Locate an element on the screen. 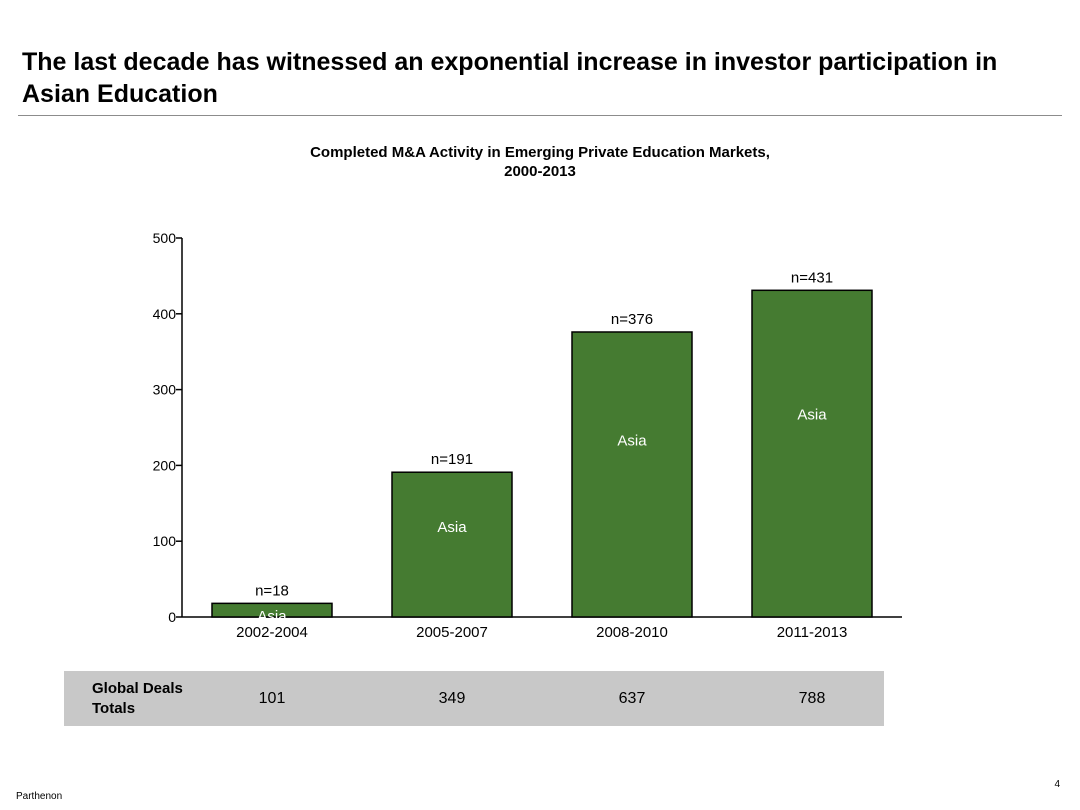 The height and width of the screenshot is (810, 1080). global-deals-totals-row: Global Deals Totals 101 349 637 788 is located at coordinates (474, 698).